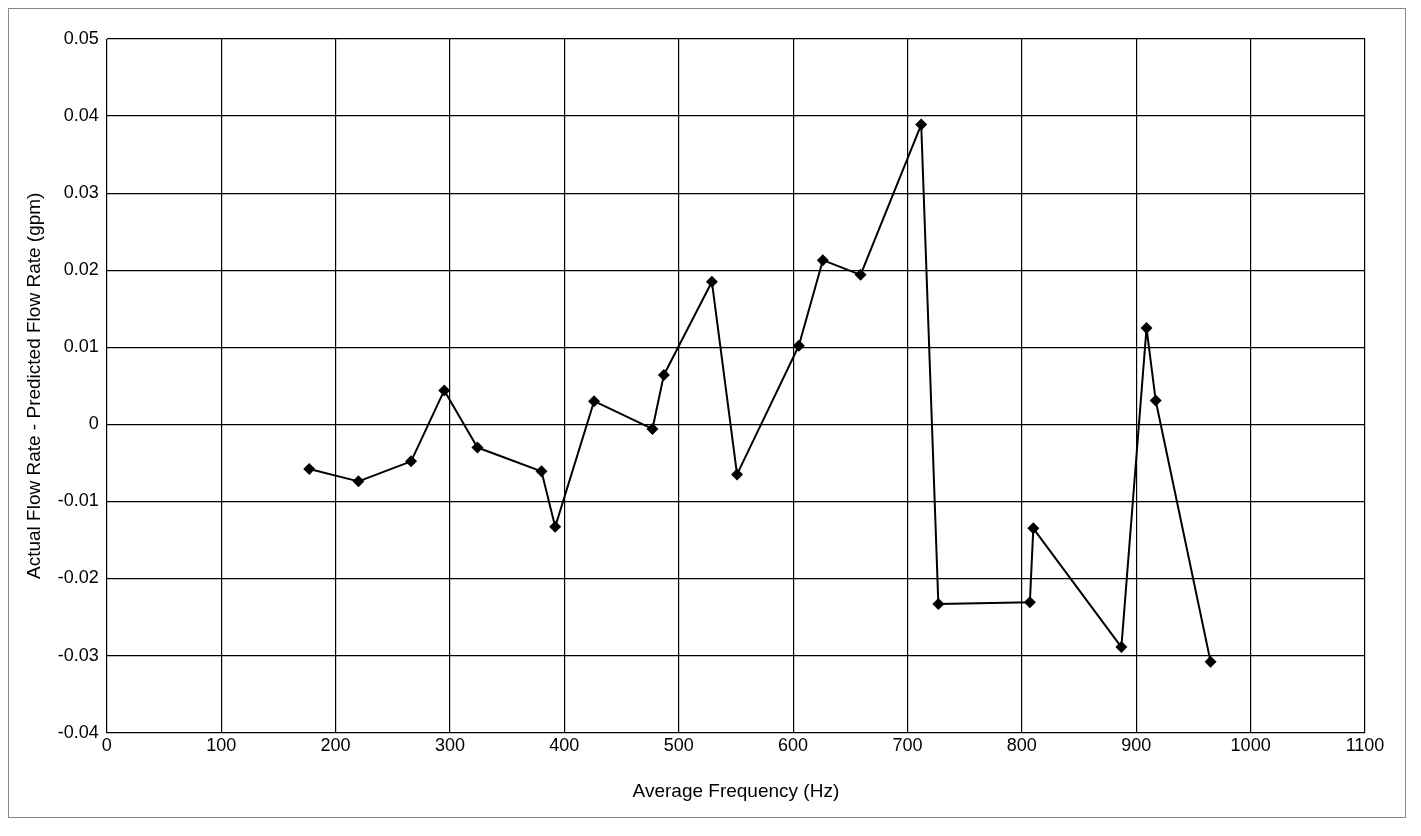 Image resolution: width=1421 pixels, height=836 pixels. I want to click on y-tick-label: 0.04, so click(81, 115).